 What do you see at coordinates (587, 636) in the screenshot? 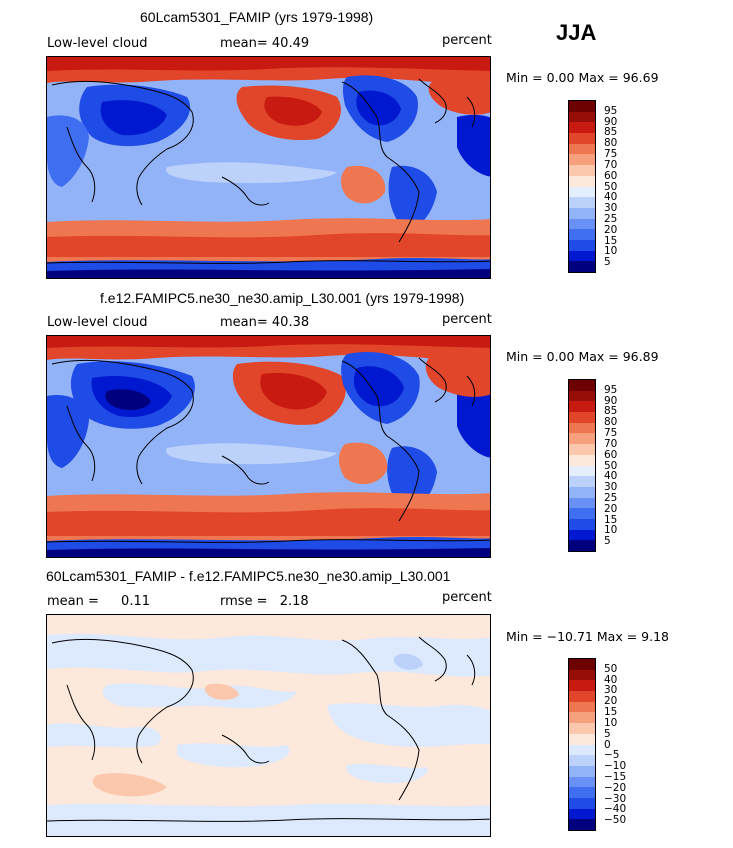
I see `panel3-minmax: Min = −10.71 Max = 9.18` at bounding box center [587, 636].